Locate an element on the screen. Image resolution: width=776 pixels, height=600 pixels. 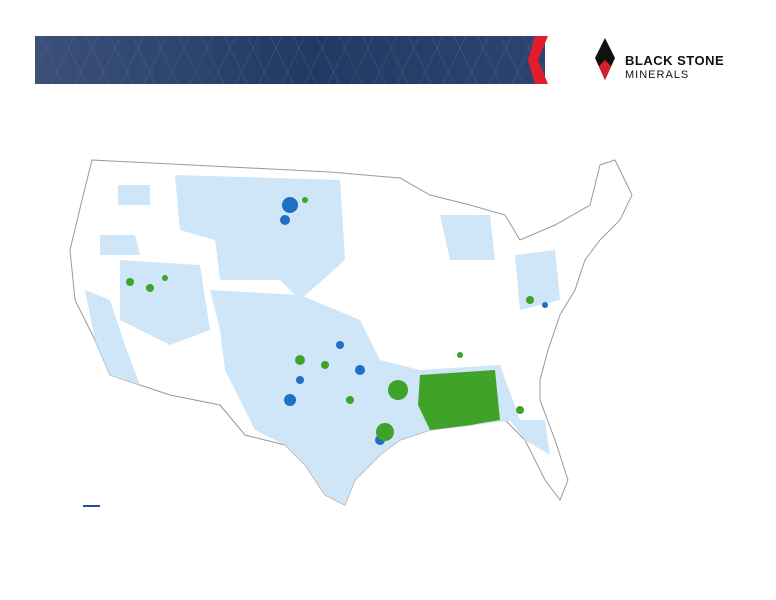
logo-subtitle: MINERALS is located at coordinates (657, 75).